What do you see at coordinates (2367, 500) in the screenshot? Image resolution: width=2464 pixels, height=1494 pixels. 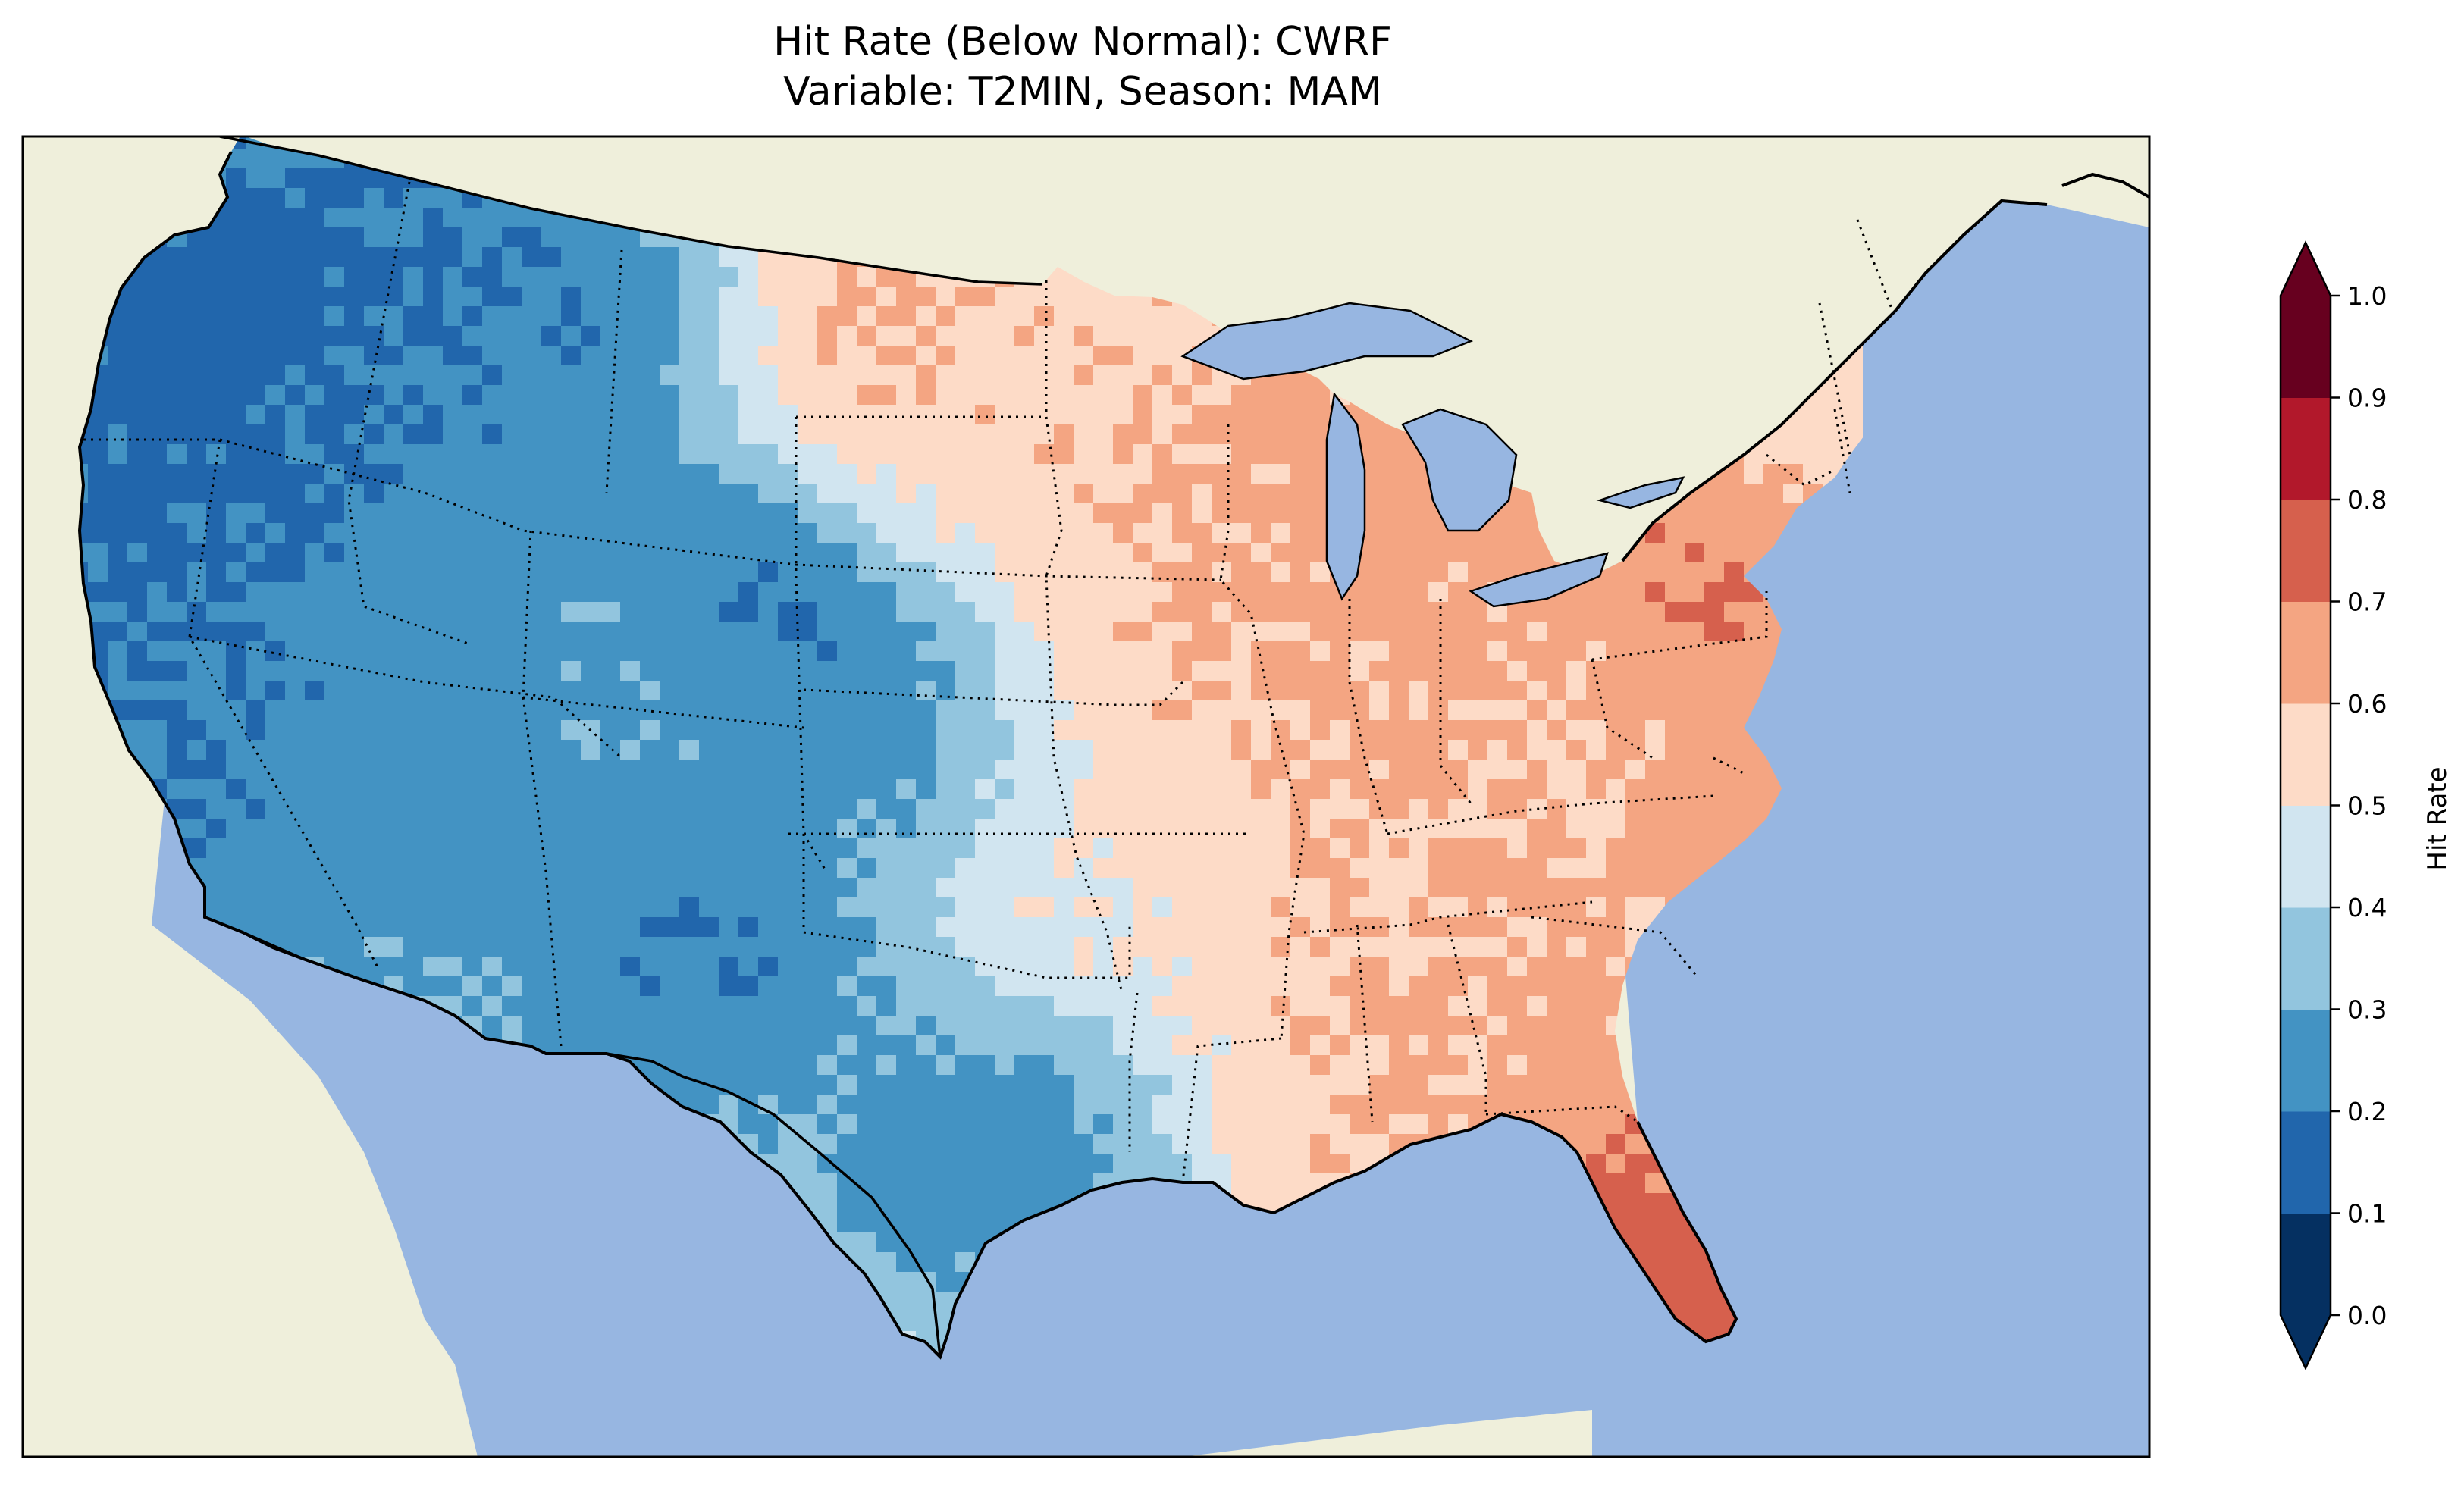 I see `colorbar-tick-label: 0.8` at bounding box center [2367, 500].